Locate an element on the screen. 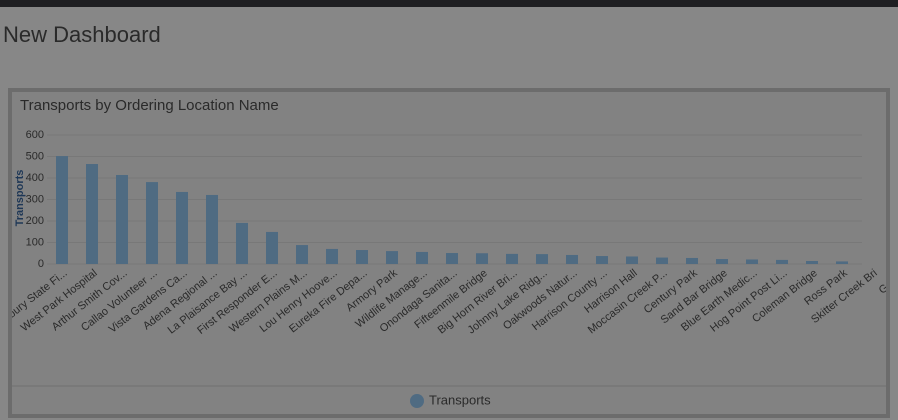  chart-title: Transports by Ordering Location Name is located at coordinates (149, 105).